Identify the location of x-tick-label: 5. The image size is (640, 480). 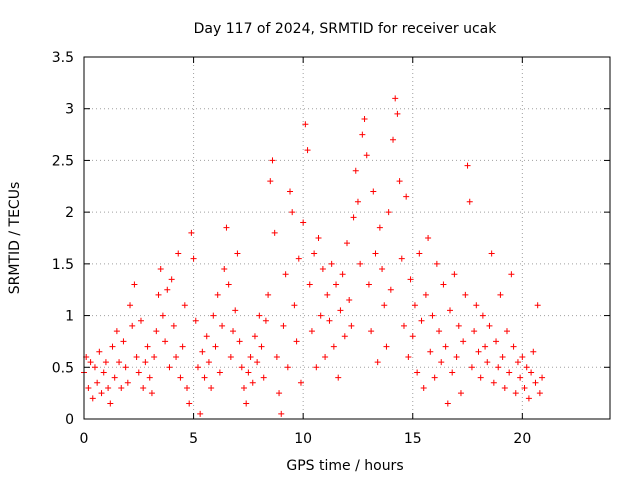
(193, 439).